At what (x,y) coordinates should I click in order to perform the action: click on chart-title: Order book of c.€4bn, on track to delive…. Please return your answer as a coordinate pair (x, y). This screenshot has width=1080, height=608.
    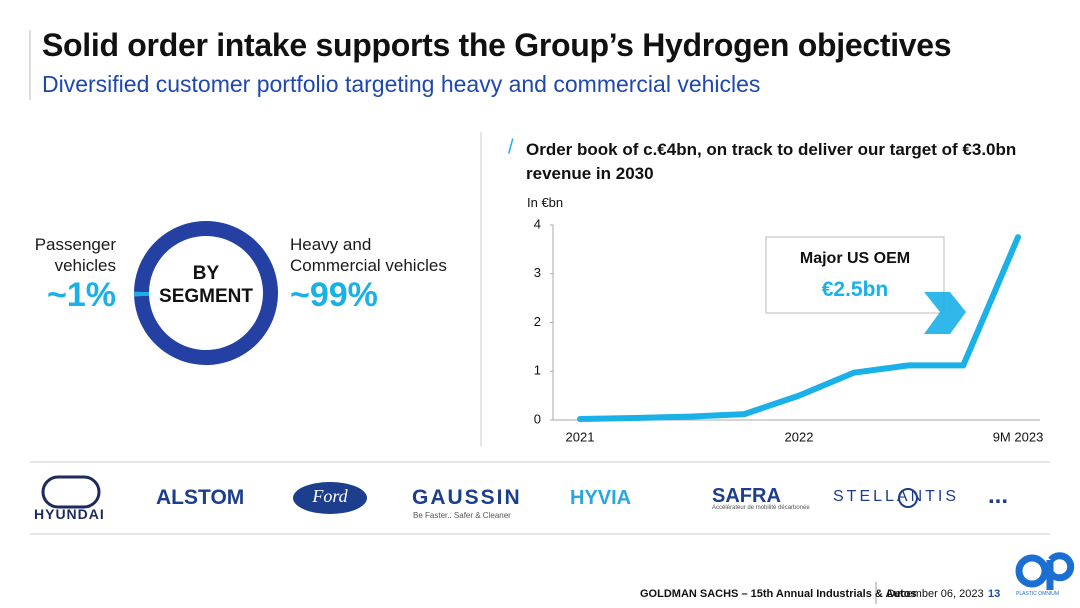
    Looking at the image, I should click on (771, 161).